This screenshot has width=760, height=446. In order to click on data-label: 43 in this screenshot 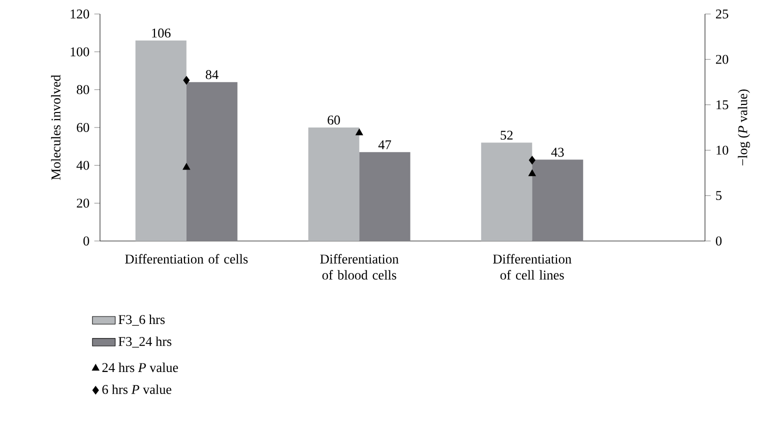, I will do `click(557, 152)`.